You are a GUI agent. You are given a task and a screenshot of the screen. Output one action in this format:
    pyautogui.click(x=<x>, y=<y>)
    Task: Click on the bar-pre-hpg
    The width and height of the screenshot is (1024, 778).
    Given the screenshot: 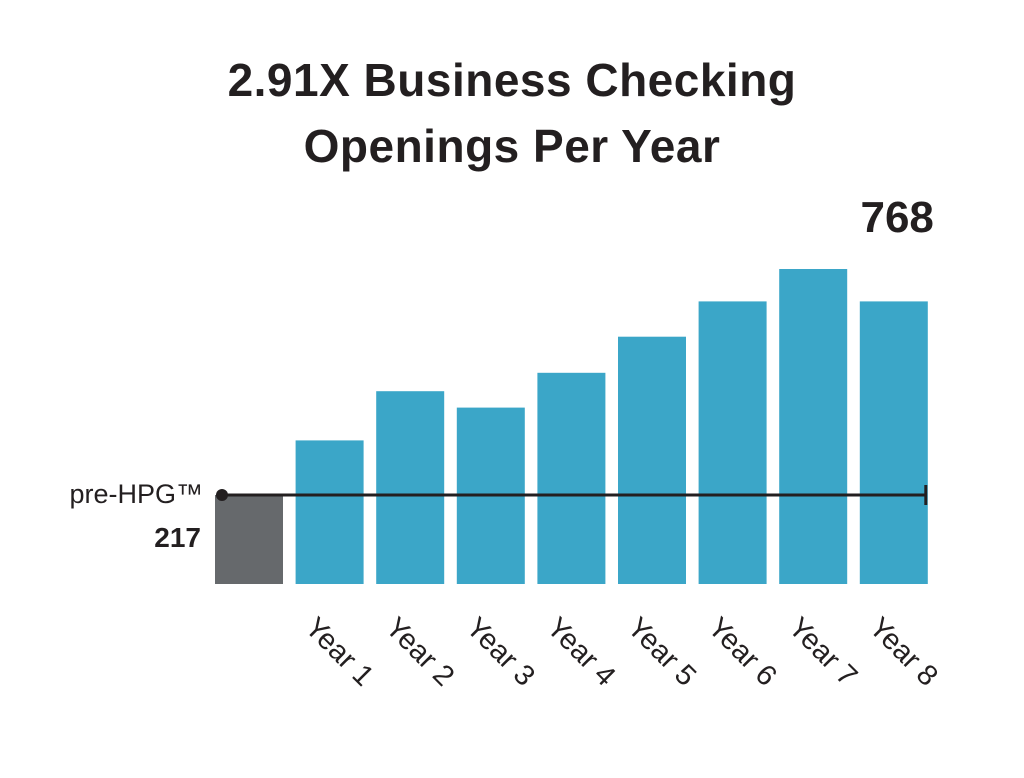 What is the action you would take?
    pyautogui.click(x=249, y=539)
    